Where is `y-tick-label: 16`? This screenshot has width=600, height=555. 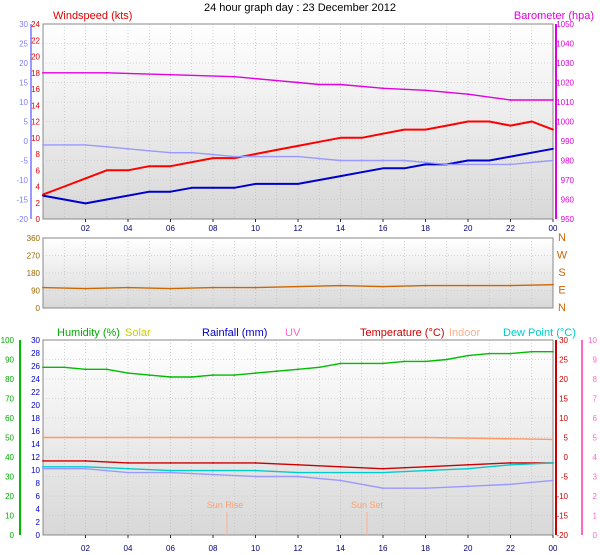 y-tick-label: 16 is located at coordinates (35, 431).